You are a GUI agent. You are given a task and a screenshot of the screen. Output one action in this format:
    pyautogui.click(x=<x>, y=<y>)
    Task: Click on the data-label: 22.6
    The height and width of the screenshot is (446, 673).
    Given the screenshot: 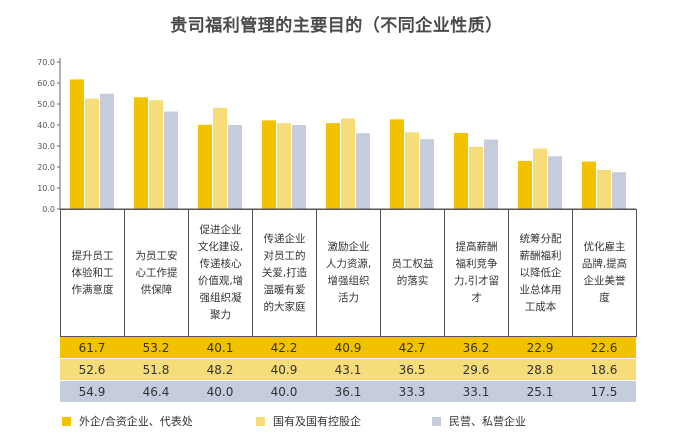 What is the action you would take?
    pyautogui.click(x=604, y=348)
    